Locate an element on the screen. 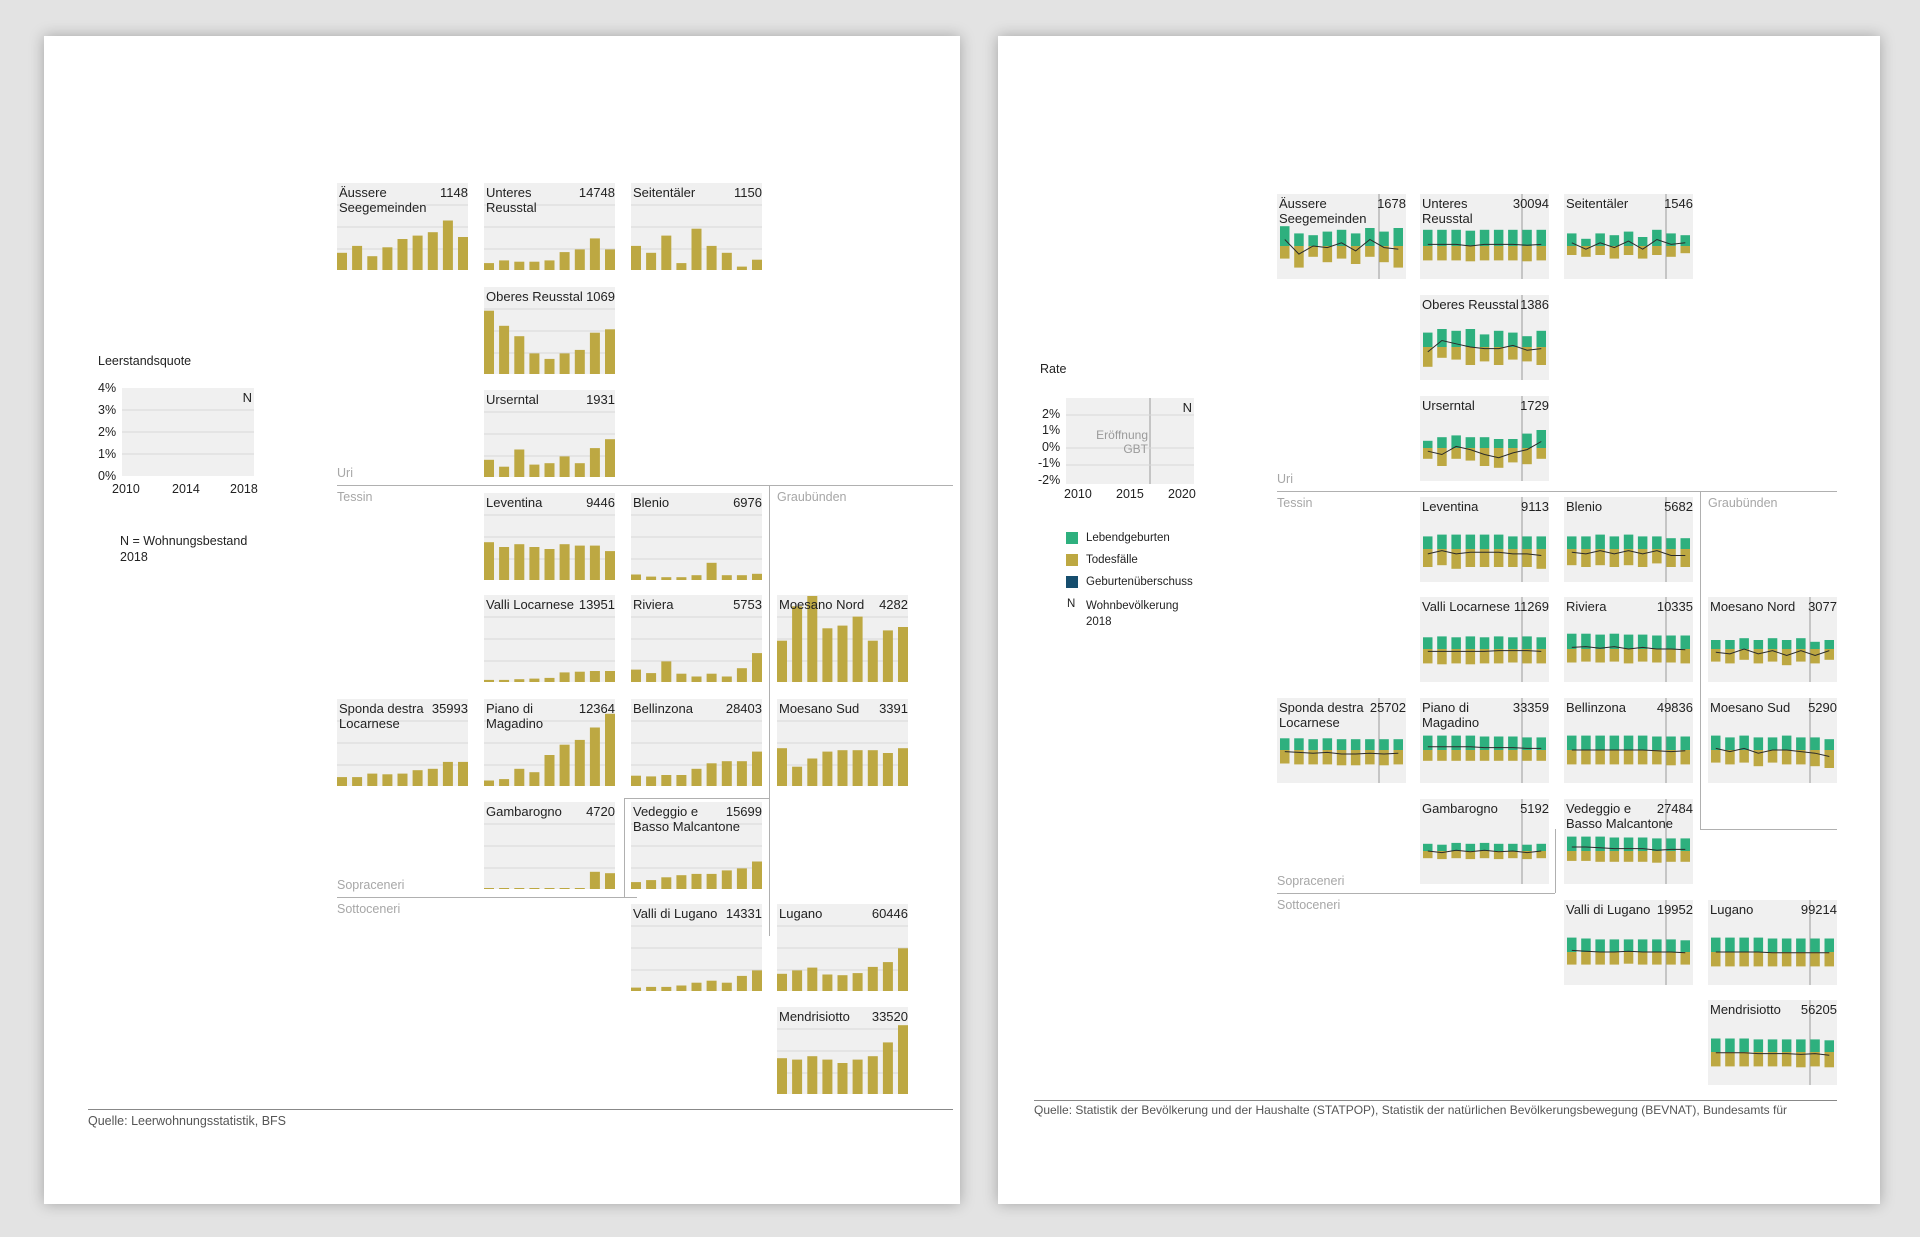 The image size is (1920, 1237). right-region-sopraceneri: Sopraceneri is located at coordinates (1311, 881).